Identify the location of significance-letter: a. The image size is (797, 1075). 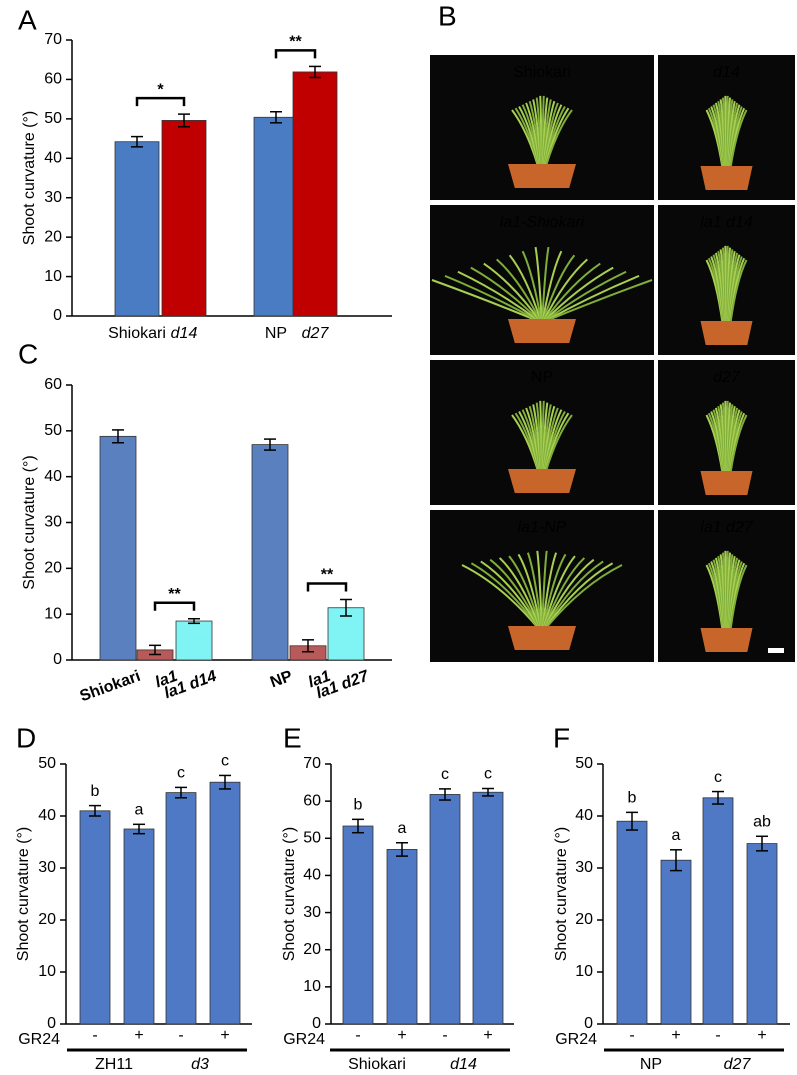
(402, 828).